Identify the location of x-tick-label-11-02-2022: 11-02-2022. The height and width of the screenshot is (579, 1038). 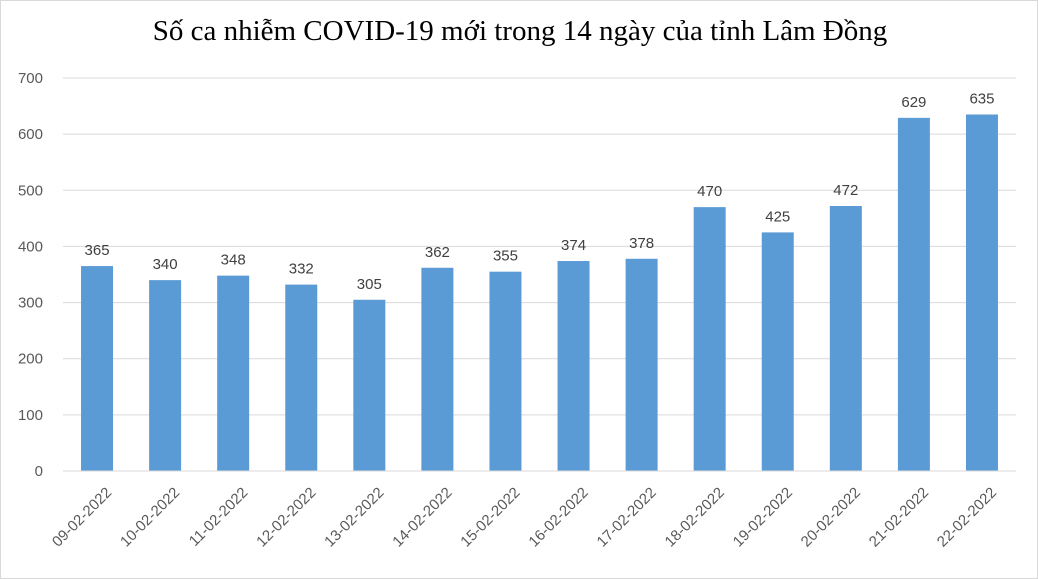
(218, 516).